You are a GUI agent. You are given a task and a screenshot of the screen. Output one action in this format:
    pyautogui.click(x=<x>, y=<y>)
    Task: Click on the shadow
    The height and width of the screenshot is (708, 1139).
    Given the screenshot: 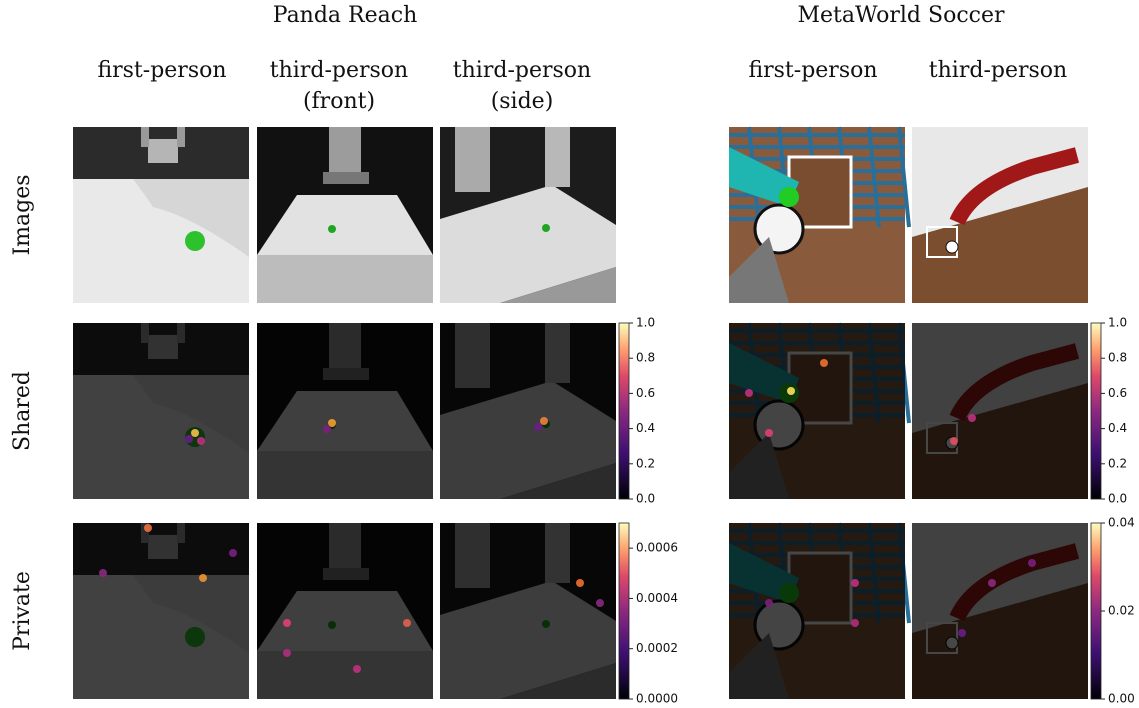 What is the action you would take?
    pyautogui.click(x=191, y=218)
    